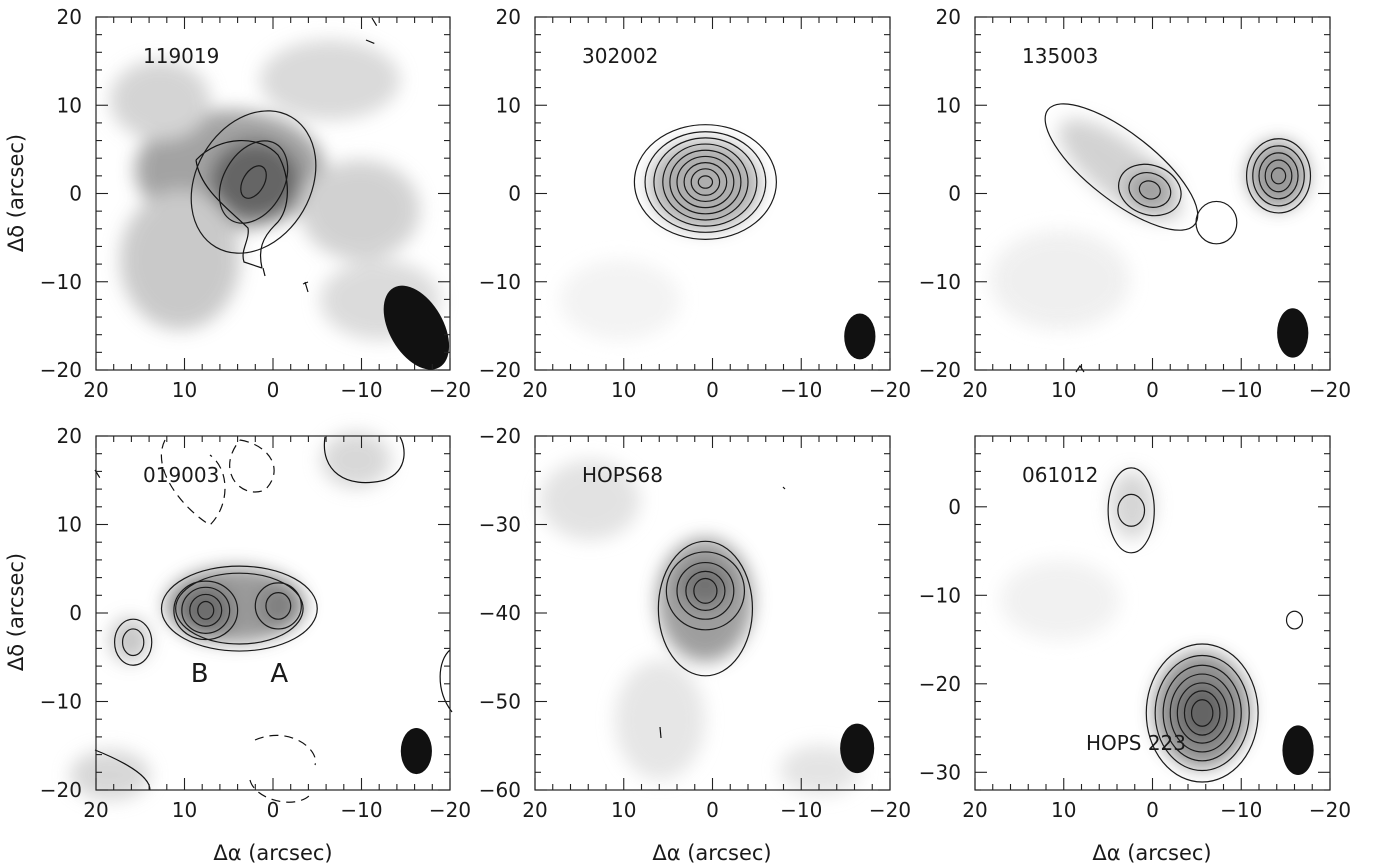 This screenshot has width=1380, height=867. What do you see at coordinates (181, 56) in the screenshot?
I see `panel-name: 119019` at bounding box center [181, 56].